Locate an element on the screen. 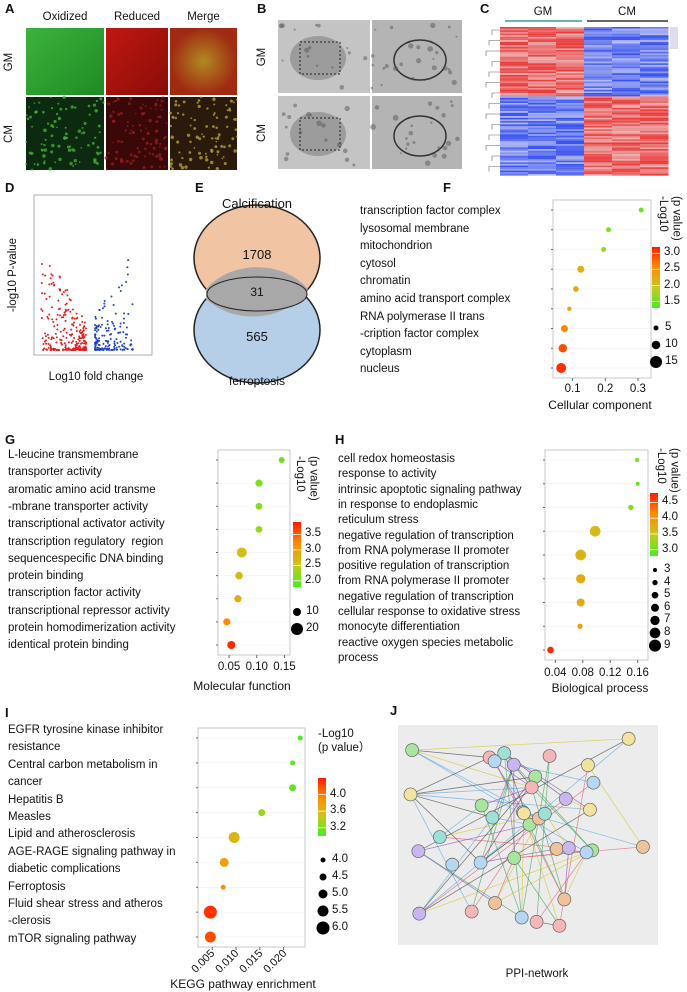  size-legend-label: 5.5 is located at coordinates (340, 910).